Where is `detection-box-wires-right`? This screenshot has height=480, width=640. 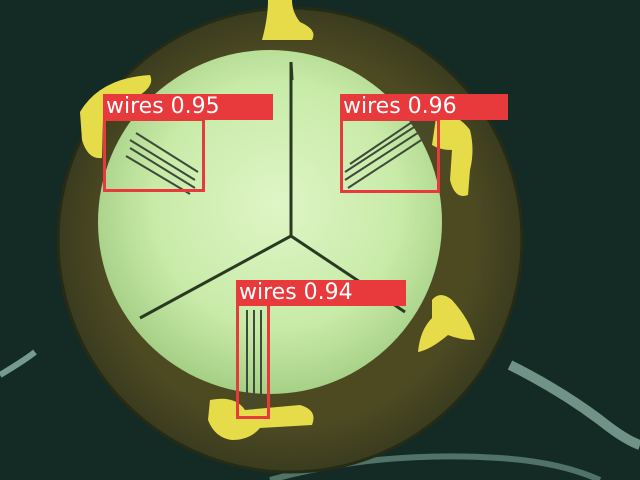
detection-box-wires-right is located at coordinates (390, 155).